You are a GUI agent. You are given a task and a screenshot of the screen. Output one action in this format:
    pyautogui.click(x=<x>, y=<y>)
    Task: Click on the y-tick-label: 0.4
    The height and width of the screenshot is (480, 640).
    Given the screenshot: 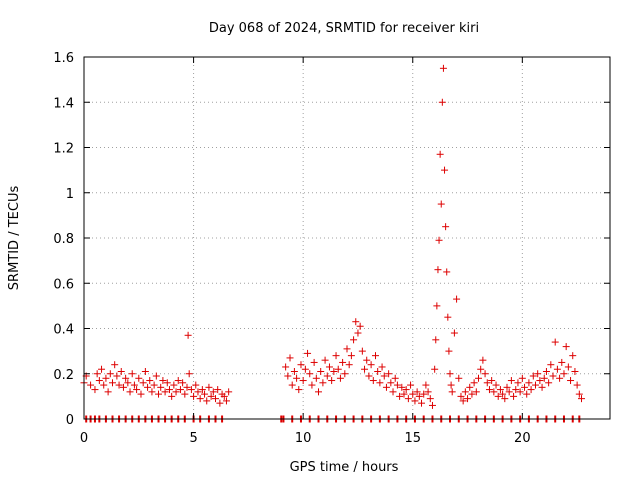 What is the action you would take?
    pyautogui.click(x=63, y=330)
    